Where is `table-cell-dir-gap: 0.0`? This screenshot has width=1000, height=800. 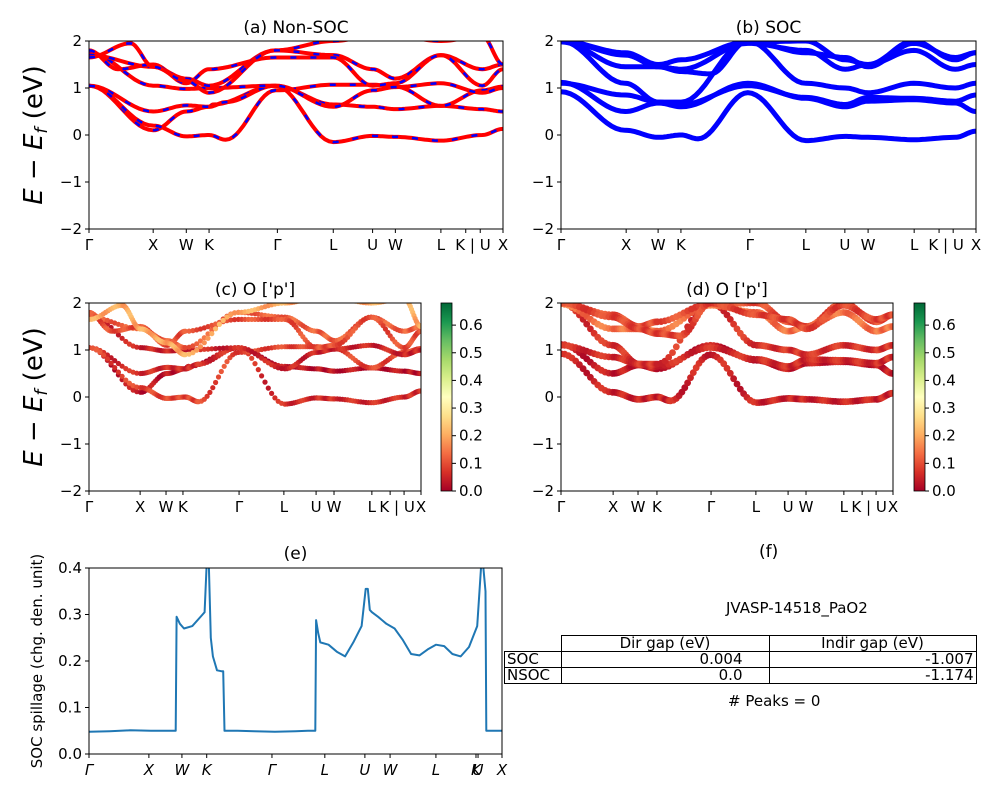 table-cell-dir-gap: 0.0 is located at coordinates (665, 675).